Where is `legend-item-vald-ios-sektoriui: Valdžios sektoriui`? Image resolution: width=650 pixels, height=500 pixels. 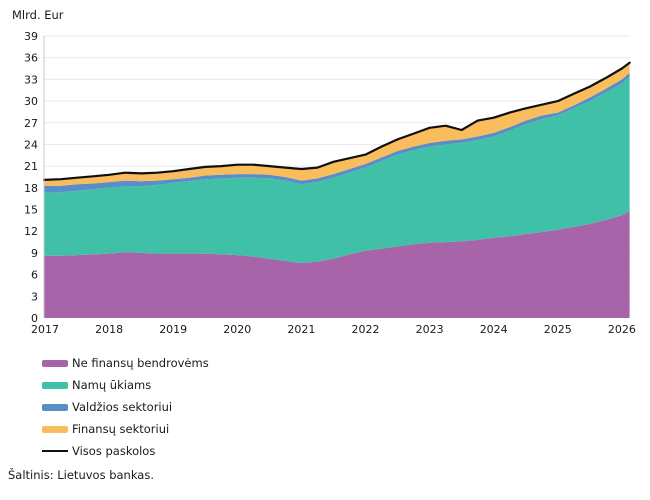 legend-item-vald-ios-sektoriui: Valdžios sektoriui is located at coordinates (125, 407).